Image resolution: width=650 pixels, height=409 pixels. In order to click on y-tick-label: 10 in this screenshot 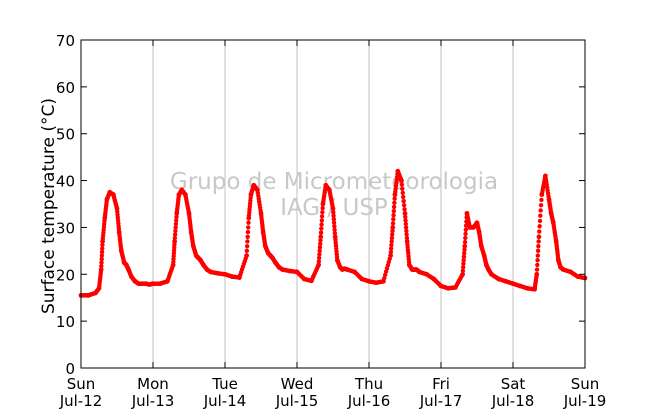, I will do `click(65, 322)`.